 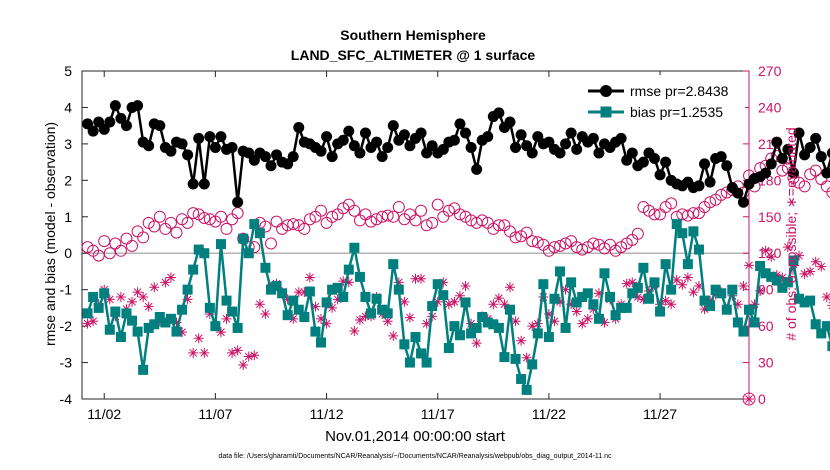 I want to click on left-tick-label: 3, so click(x=68, y=144).